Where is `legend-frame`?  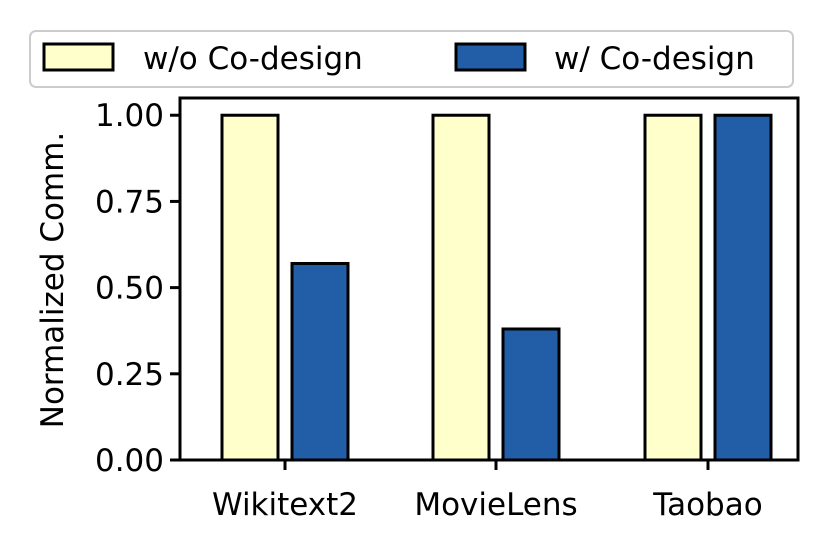
legend-frame is located at coordinates (411, 59).